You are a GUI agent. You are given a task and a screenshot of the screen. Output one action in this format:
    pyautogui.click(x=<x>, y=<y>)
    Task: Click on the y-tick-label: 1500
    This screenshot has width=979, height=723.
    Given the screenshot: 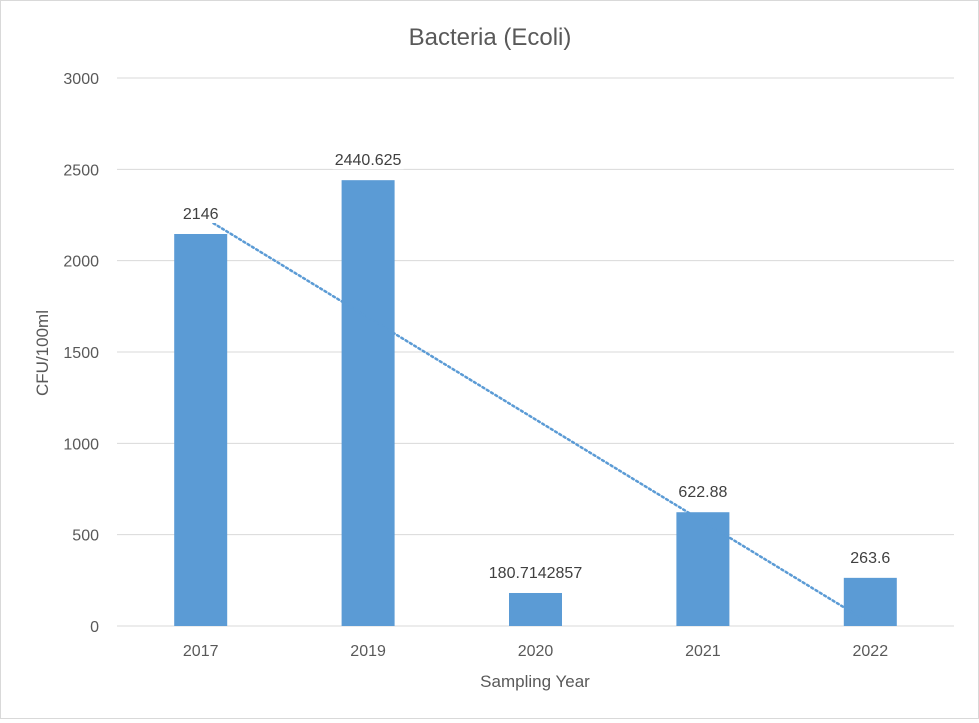 What is the action you would take?
    pyautogui.click(x=81, y=353)
    